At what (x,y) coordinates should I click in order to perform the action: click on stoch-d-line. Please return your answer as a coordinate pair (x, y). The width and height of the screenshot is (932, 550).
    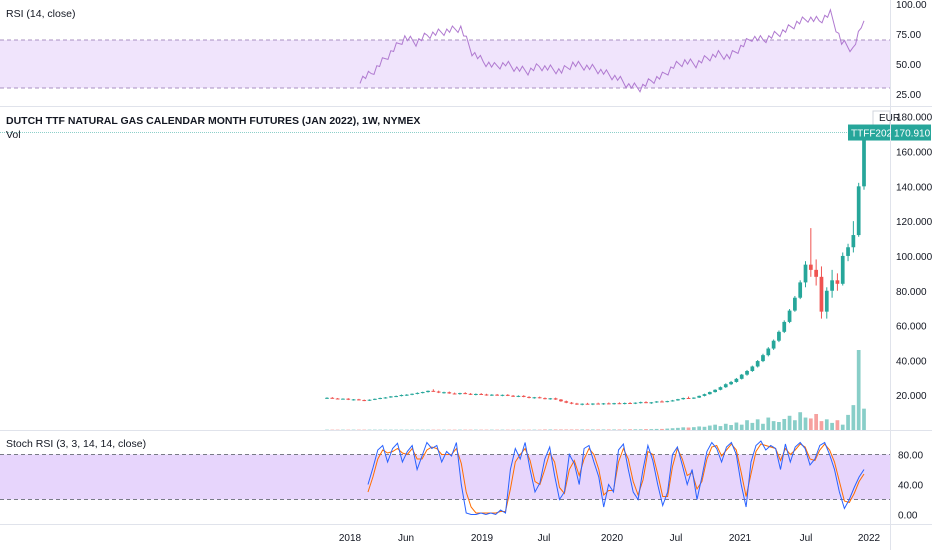
    Looking at the image, I should click on (616, 478).